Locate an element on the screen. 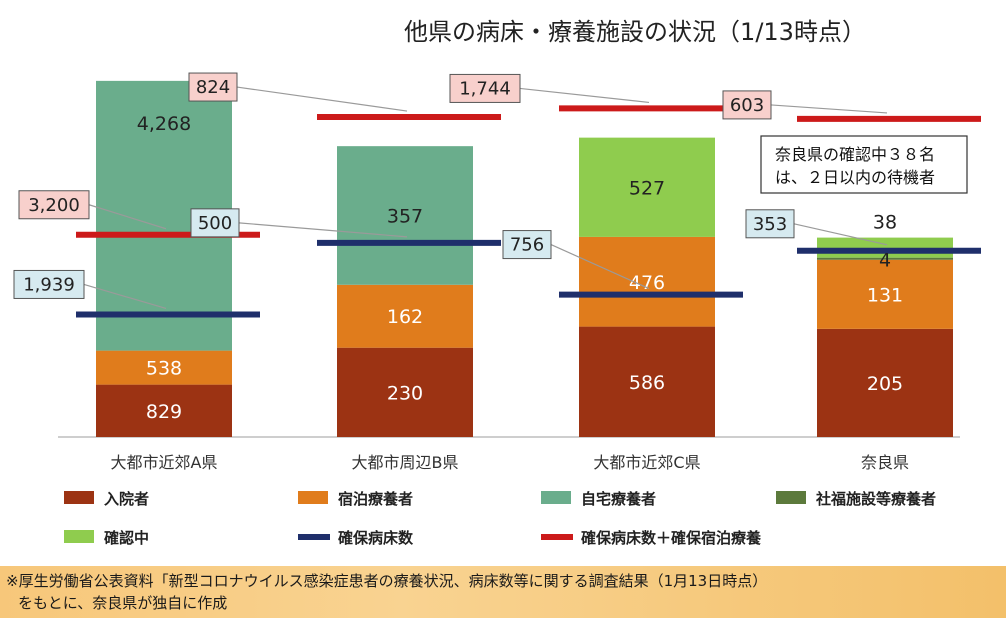  callout-label-2-2: 824 is located at coordinates (213, 87).